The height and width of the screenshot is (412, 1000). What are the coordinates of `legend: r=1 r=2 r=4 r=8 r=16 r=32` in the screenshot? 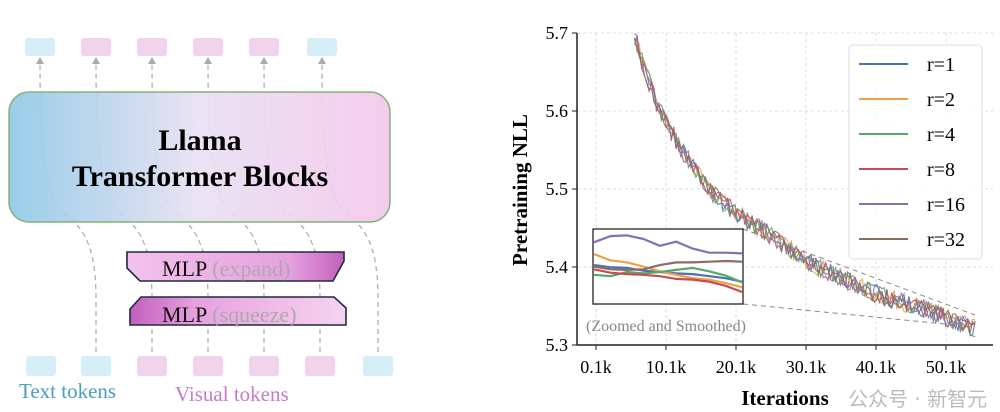 It's located at (915, 152).